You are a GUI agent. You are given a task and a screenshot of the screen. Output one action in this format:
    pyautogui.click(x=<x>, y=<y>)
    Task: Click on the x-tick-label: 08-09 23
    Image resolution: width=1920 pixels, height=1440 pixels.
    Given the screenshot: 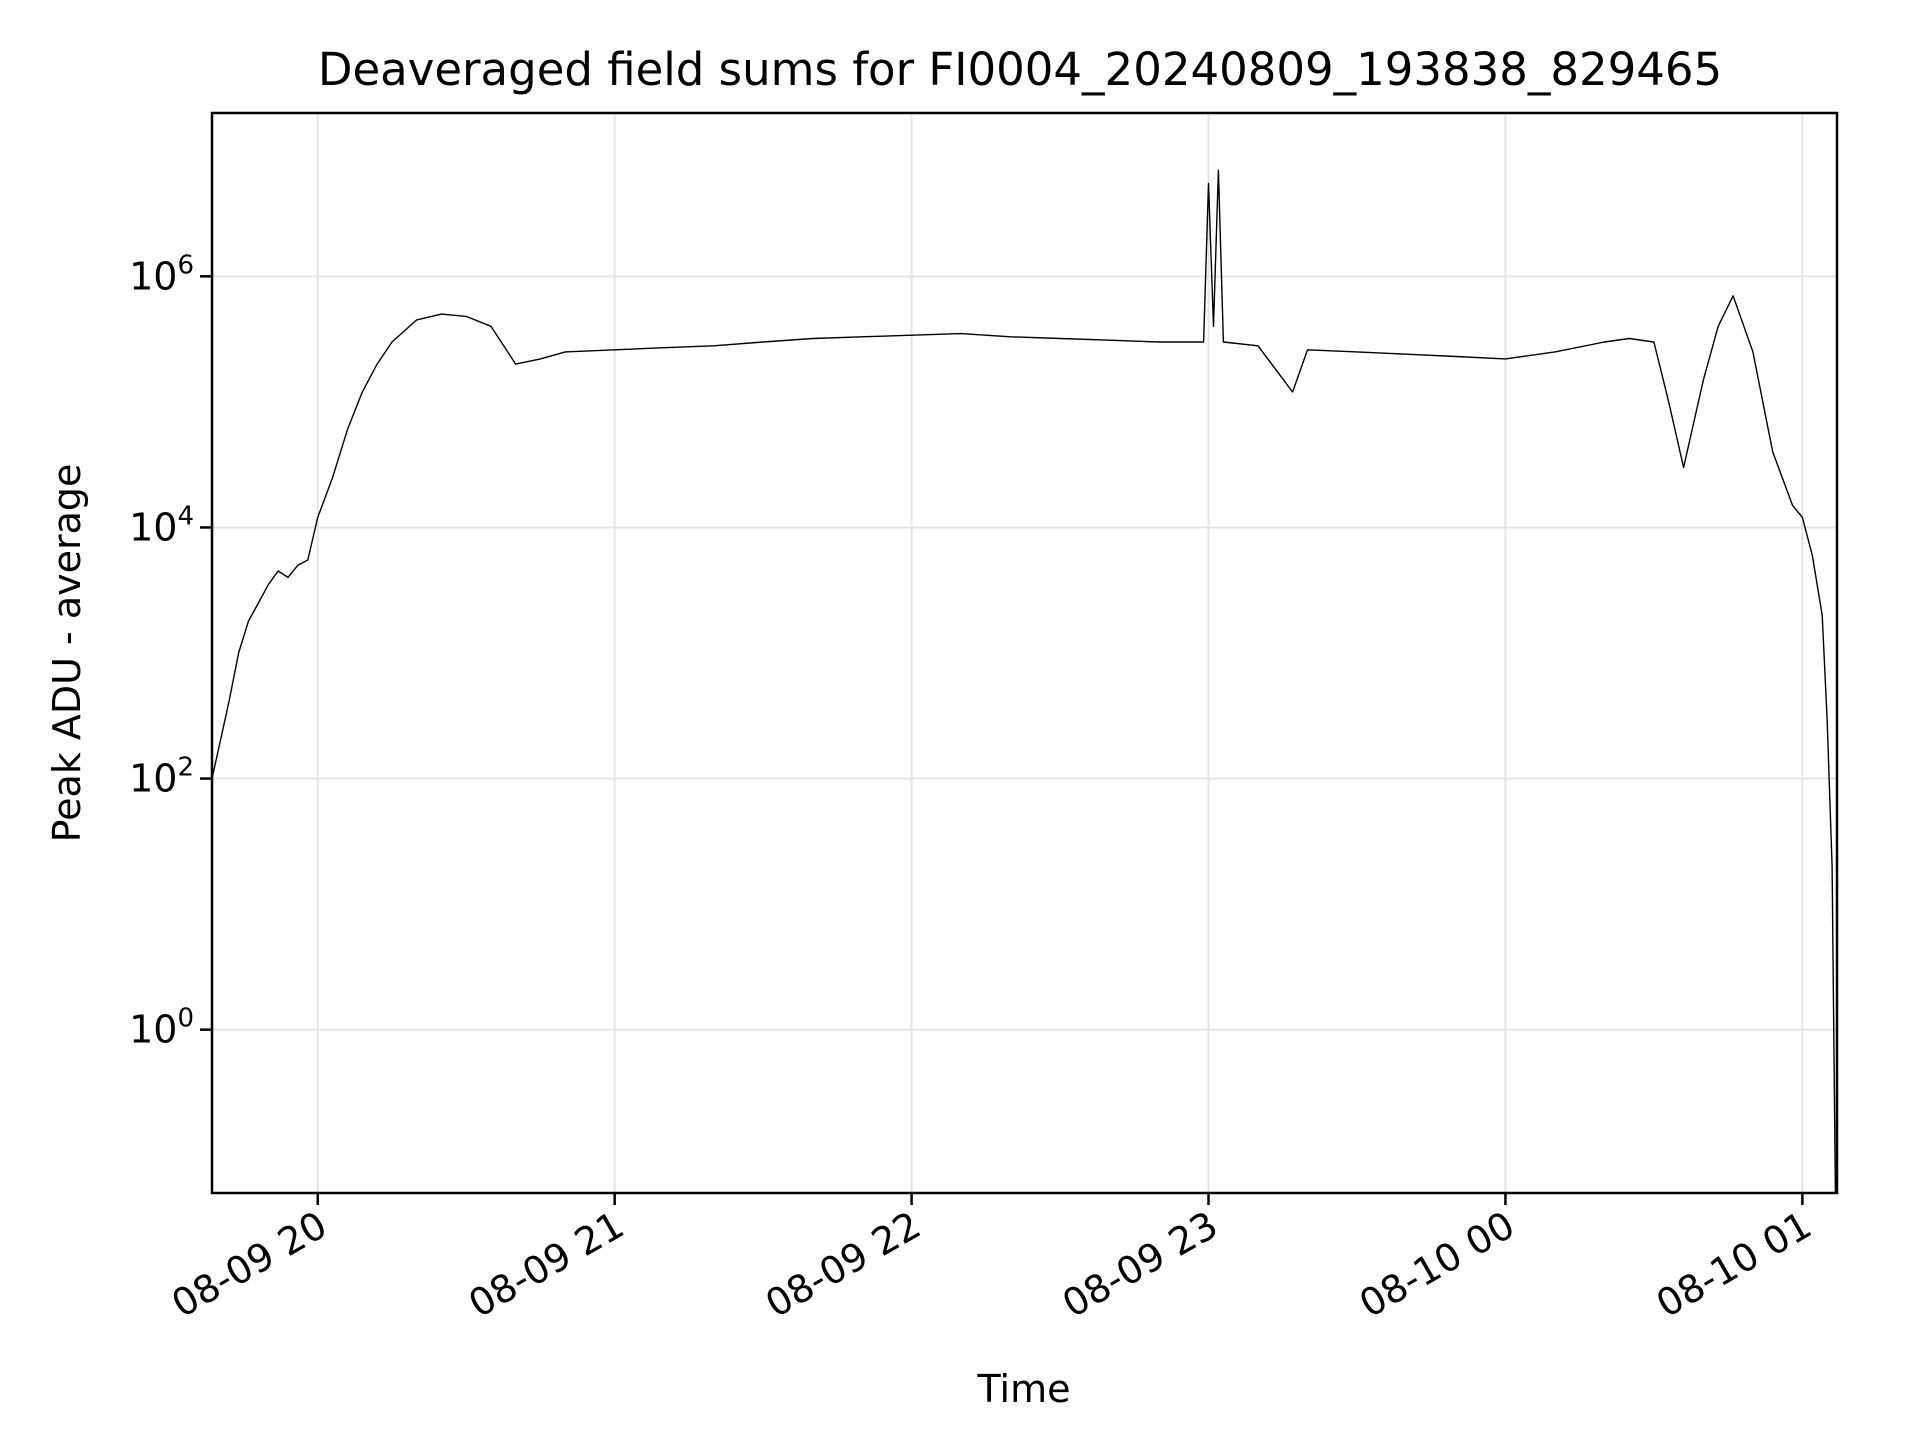 What is the action you would take?
    pyautogui.click(x=1140, y=1265)
    